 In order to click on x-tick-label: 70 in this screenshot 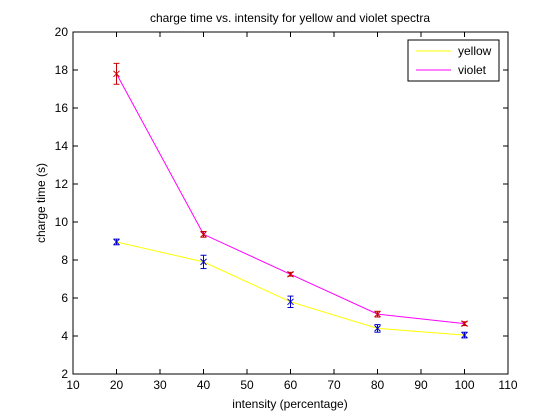, I will do `click(334, 385)`.